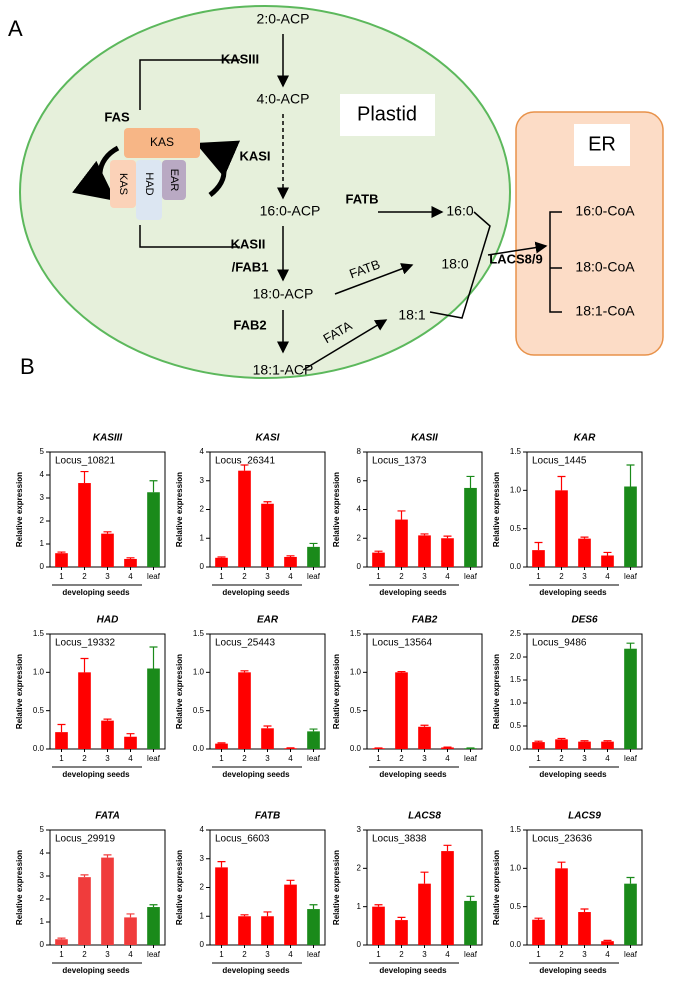  What do you see at coordinates (605, 267) in the screenshot?
I see `node: 18:0-CoA` at bounding box center [605, 267].